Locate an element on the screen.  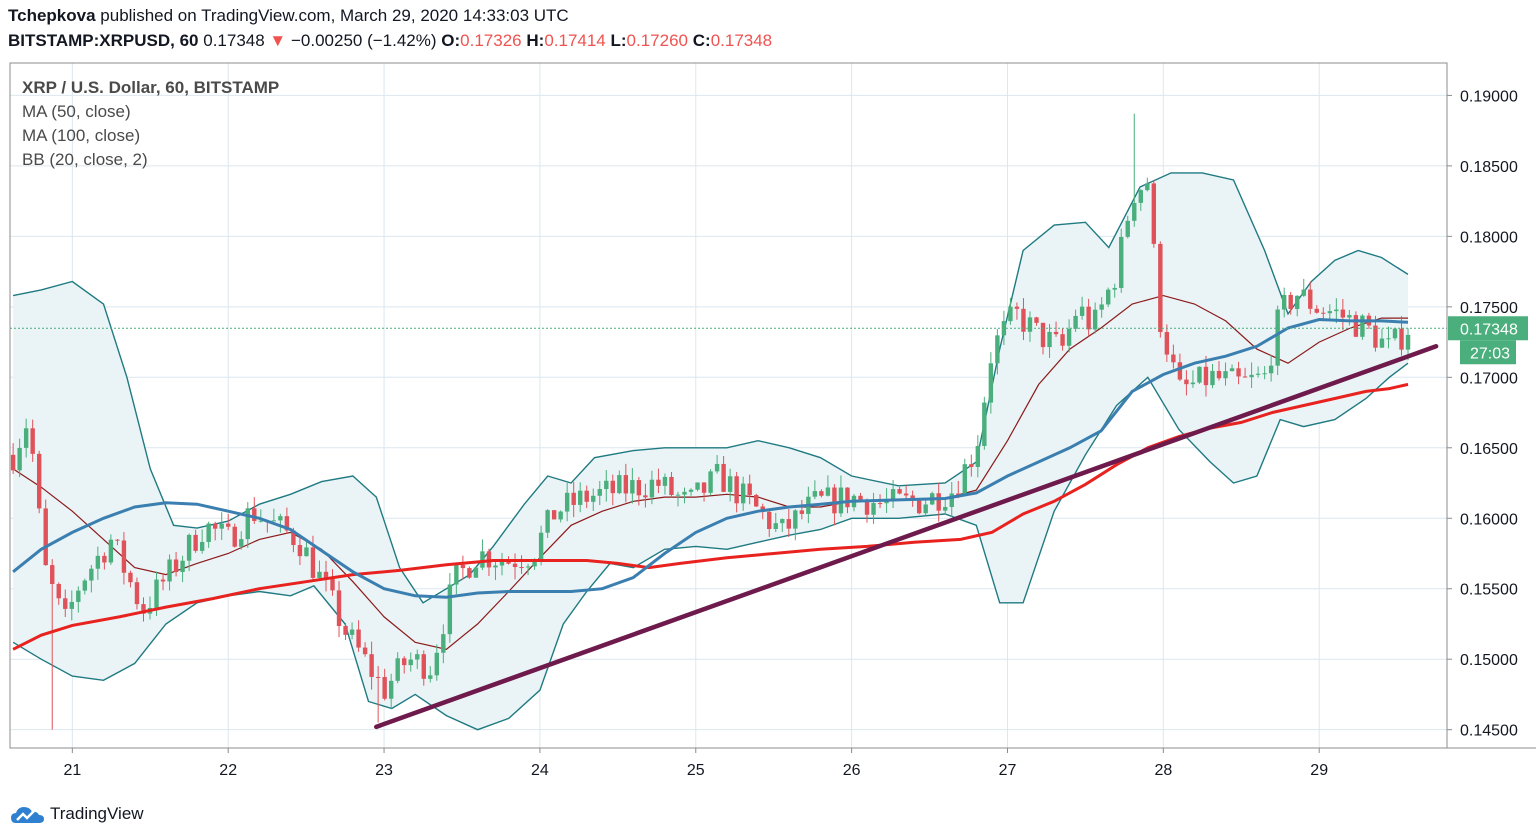
last-price-tag-box is located at coordinates (1488, 328).